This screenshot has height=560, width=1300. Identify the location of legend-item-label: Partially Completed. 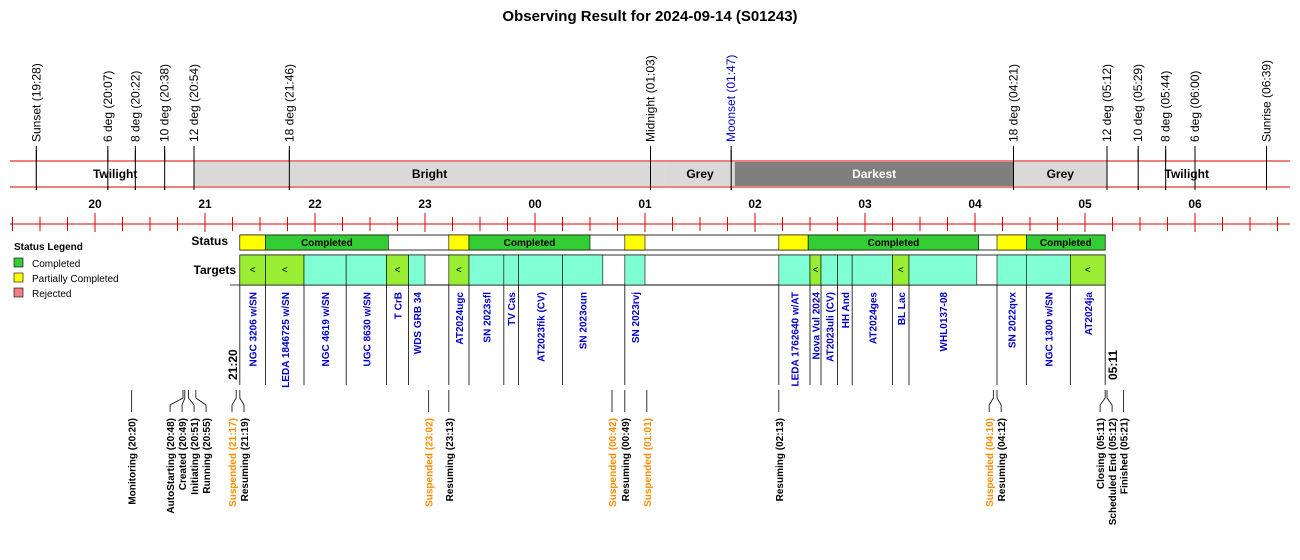
(75, 279).